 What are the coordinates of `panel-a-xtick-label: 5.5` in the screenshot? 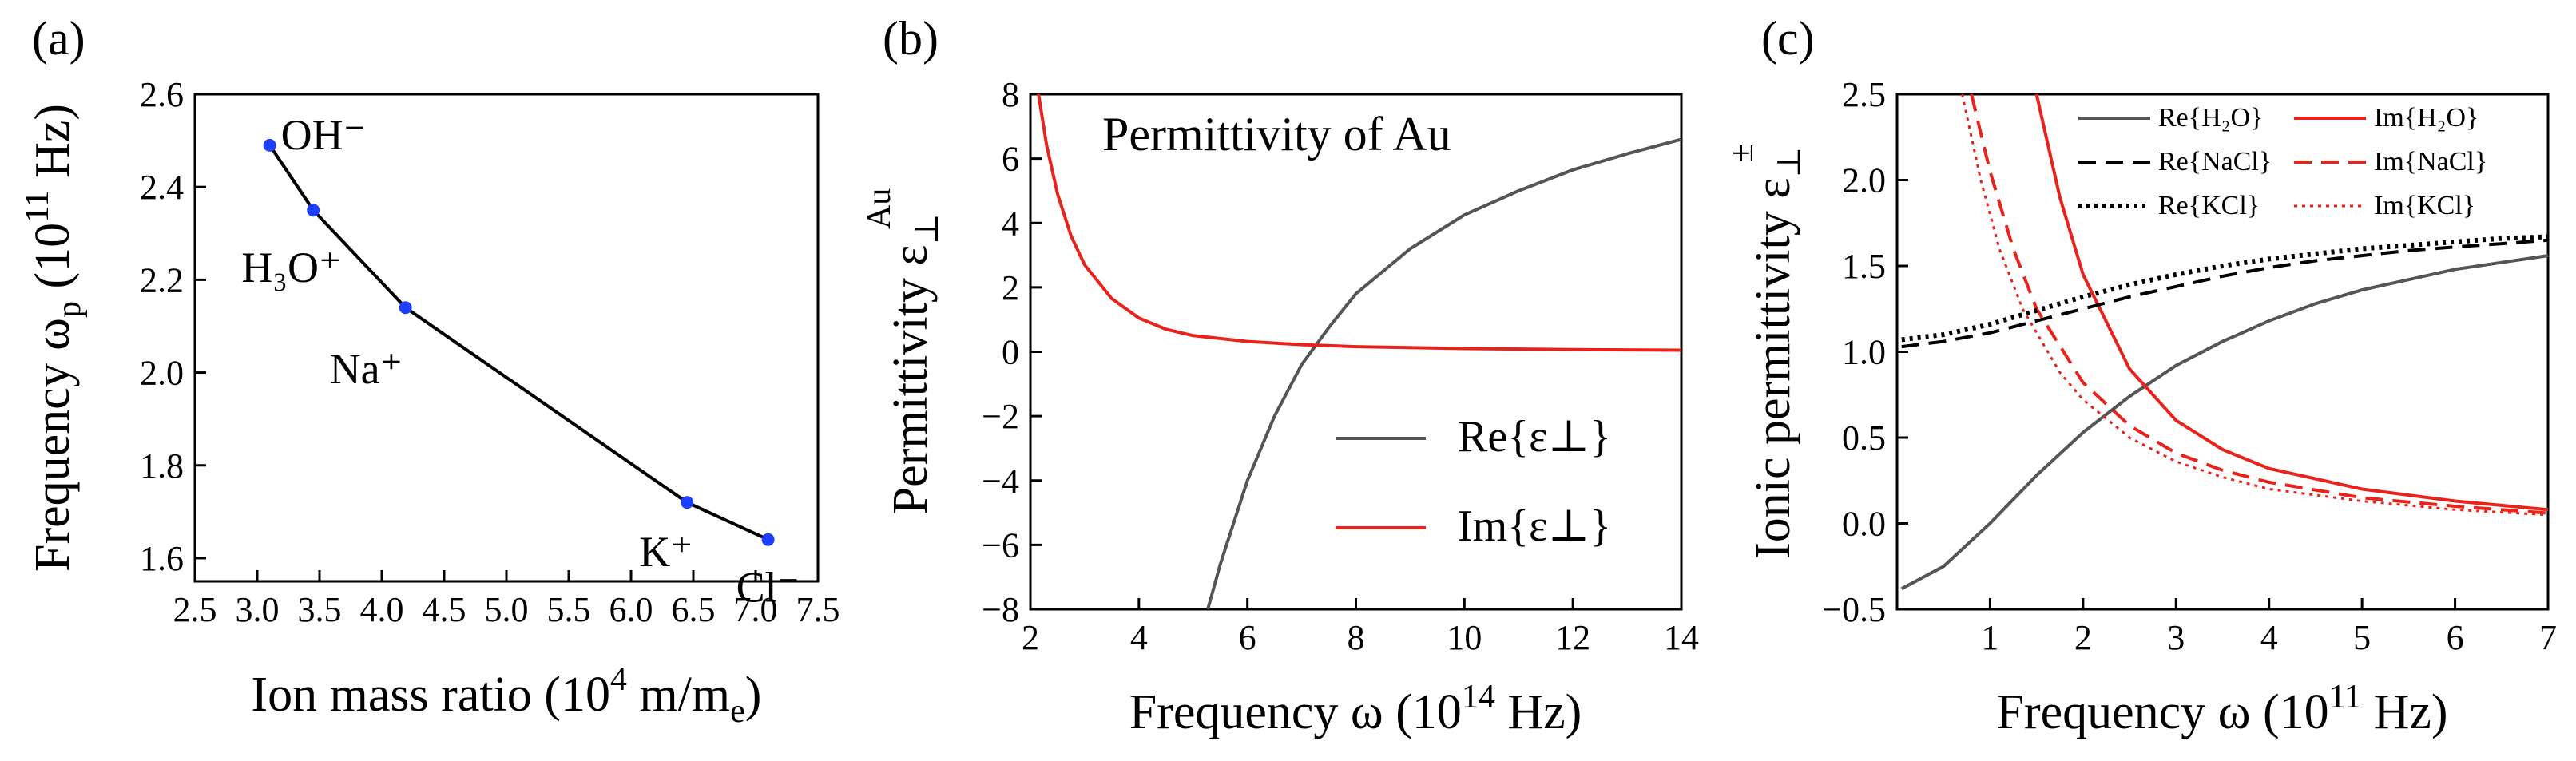 It's located at (569, 610).